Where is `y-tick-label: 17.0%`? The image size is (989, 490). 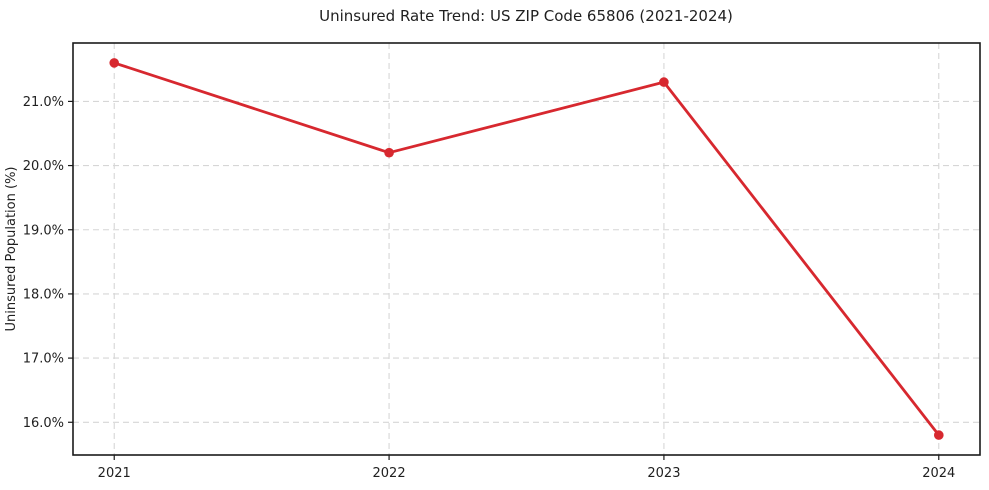
y-tick-label: 17.0% is located at coordinates (43, 359).